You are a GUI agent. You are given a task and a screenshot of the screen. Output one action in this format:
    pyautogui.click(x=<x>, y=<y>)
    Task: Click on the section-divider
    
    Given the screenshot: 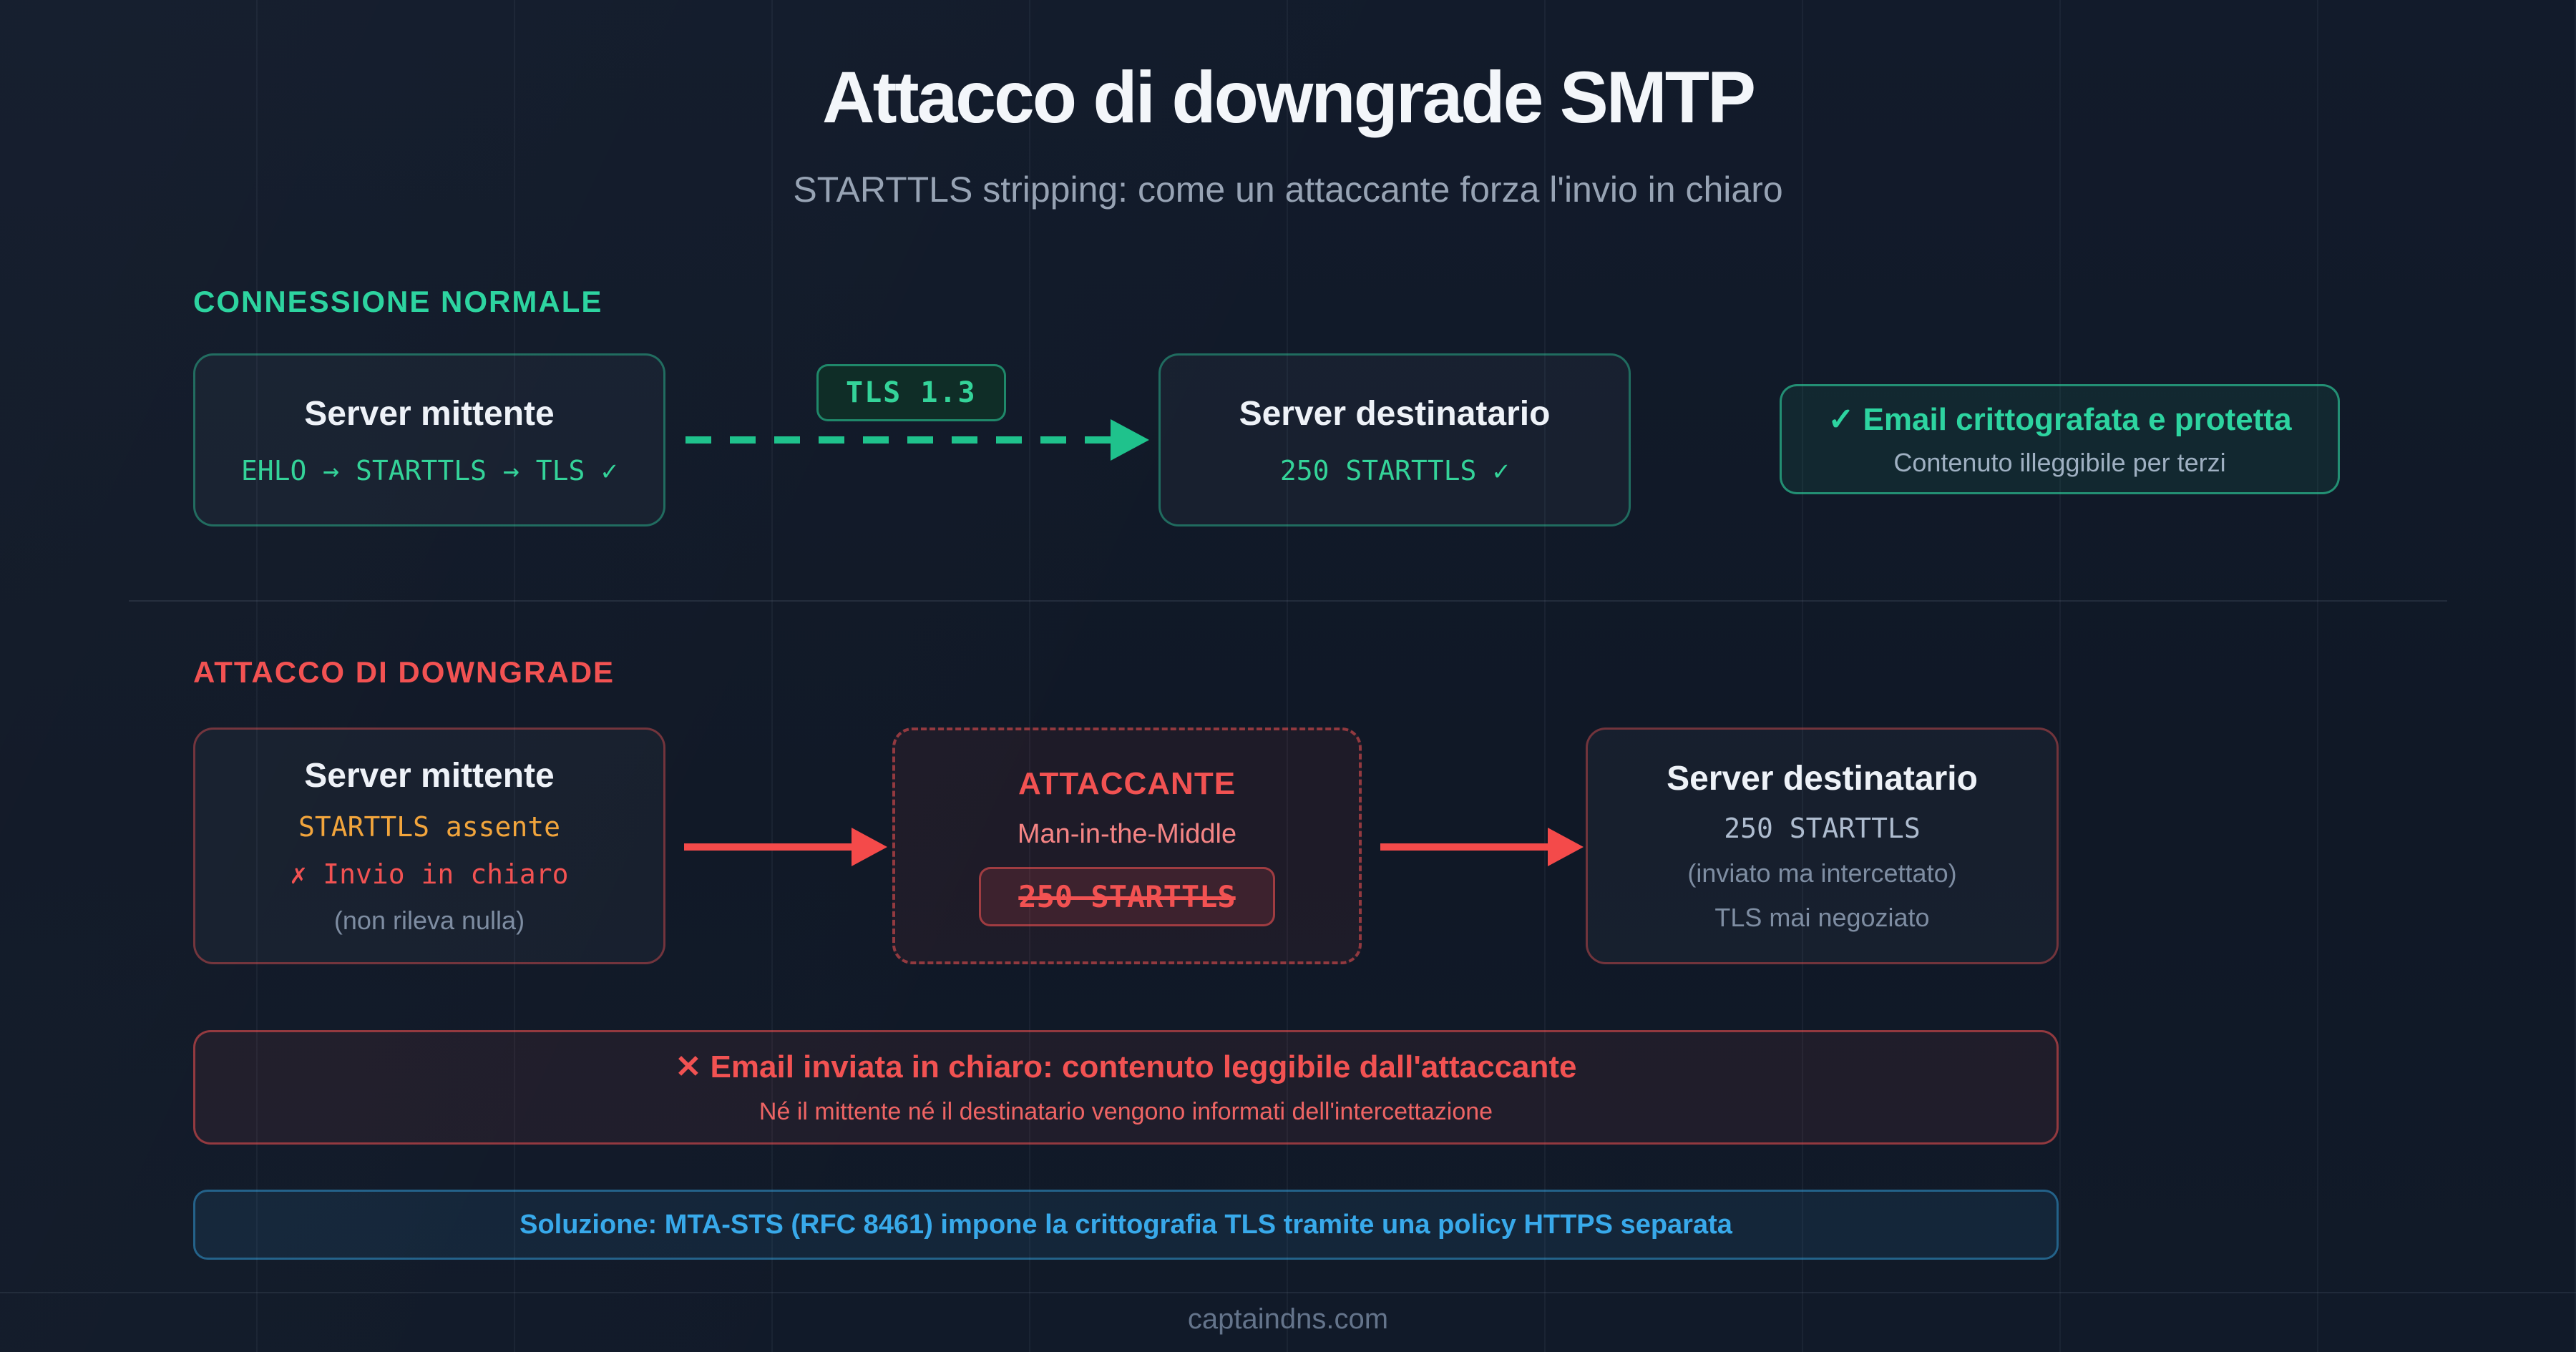 What is the action you would take?
    pyautogui.click(x=1288, y=601)
    